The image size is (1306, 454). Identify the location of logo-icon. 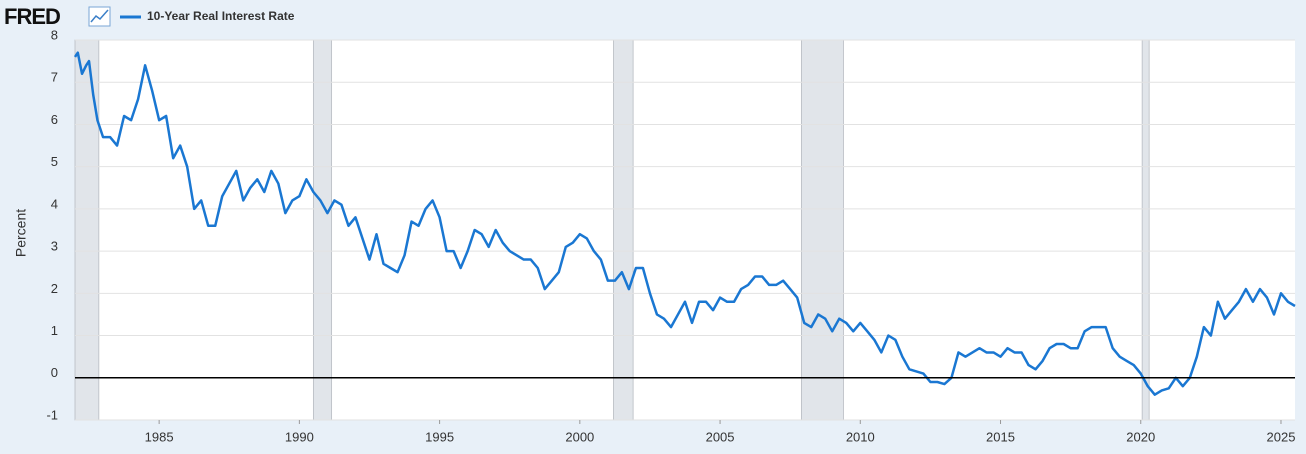
(99, 16).